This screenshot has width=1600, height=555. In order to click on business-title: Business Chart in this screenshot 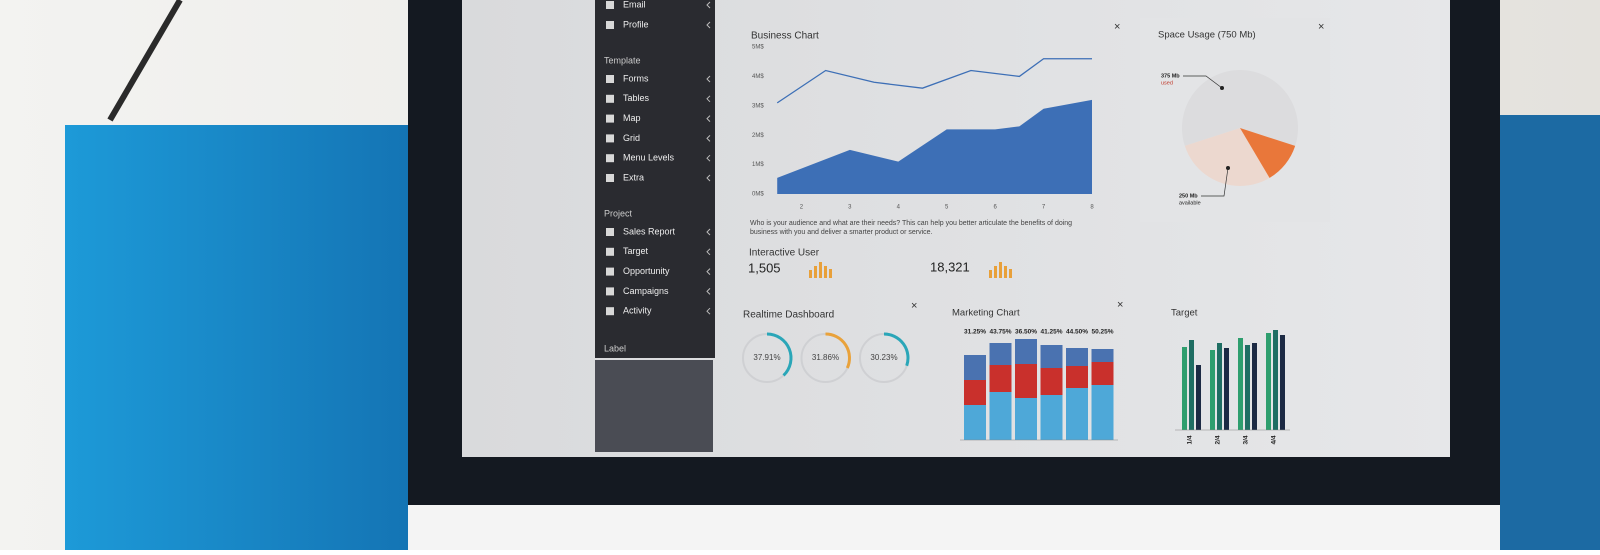, I will do `click(785, 36)`.